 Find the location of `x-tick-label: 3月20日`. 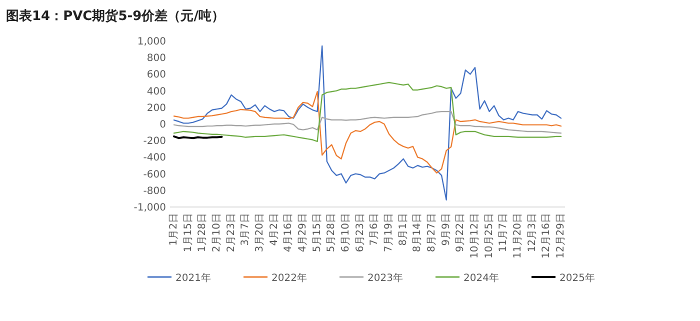

x-tick-label: 3月20日 is located at coordinates (260, 232).